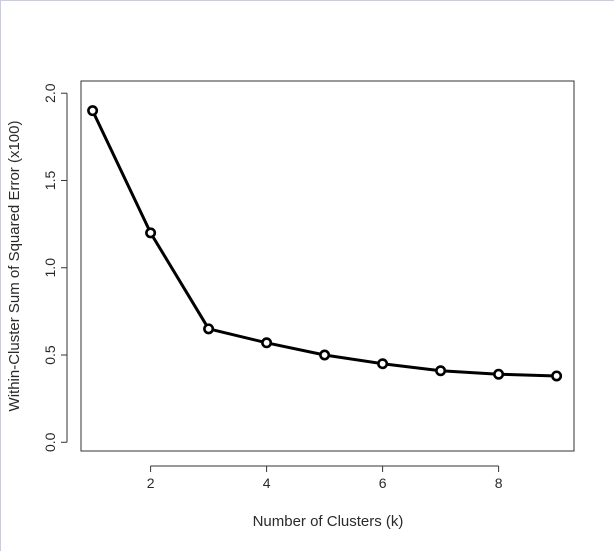  I want to click on y-tick-label: 0.5, so click(50, 355).